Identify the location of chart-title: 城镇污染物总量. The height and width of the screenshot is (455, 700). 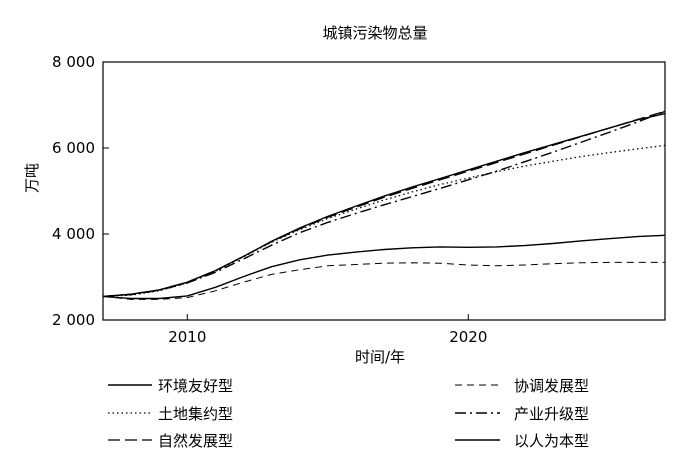
(374, 33).